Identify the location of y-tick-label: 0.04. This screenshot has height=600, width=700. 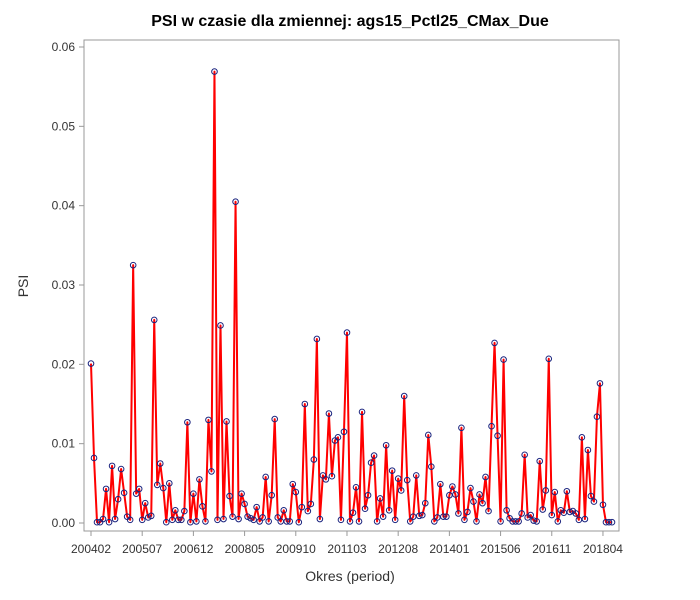
(64, 206).